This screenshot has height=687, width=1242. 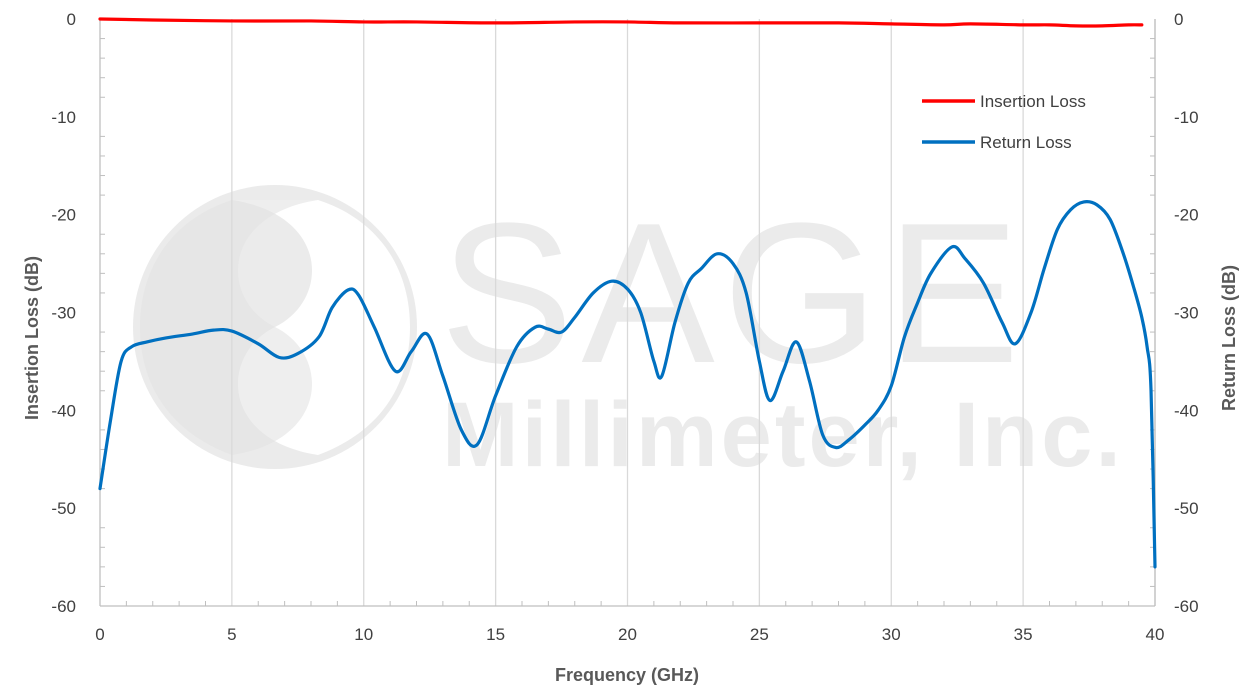 What do you see at coordinates (275, 327) in the screenshot?
I see `sage-logo-mark` at bounding box center [275, 327].